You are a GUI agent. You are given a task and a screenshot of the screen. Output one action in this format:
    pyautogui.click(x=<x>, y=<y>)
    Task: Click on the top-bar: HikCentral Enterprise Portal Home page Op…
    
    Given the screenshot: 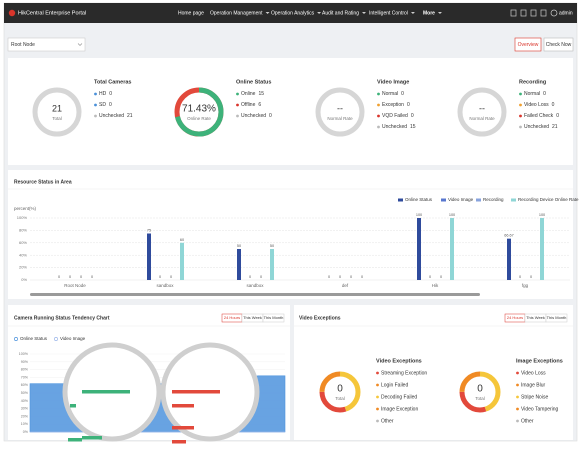 What is the action you would take?
    pyautogui.click(x=290, y=13)
    